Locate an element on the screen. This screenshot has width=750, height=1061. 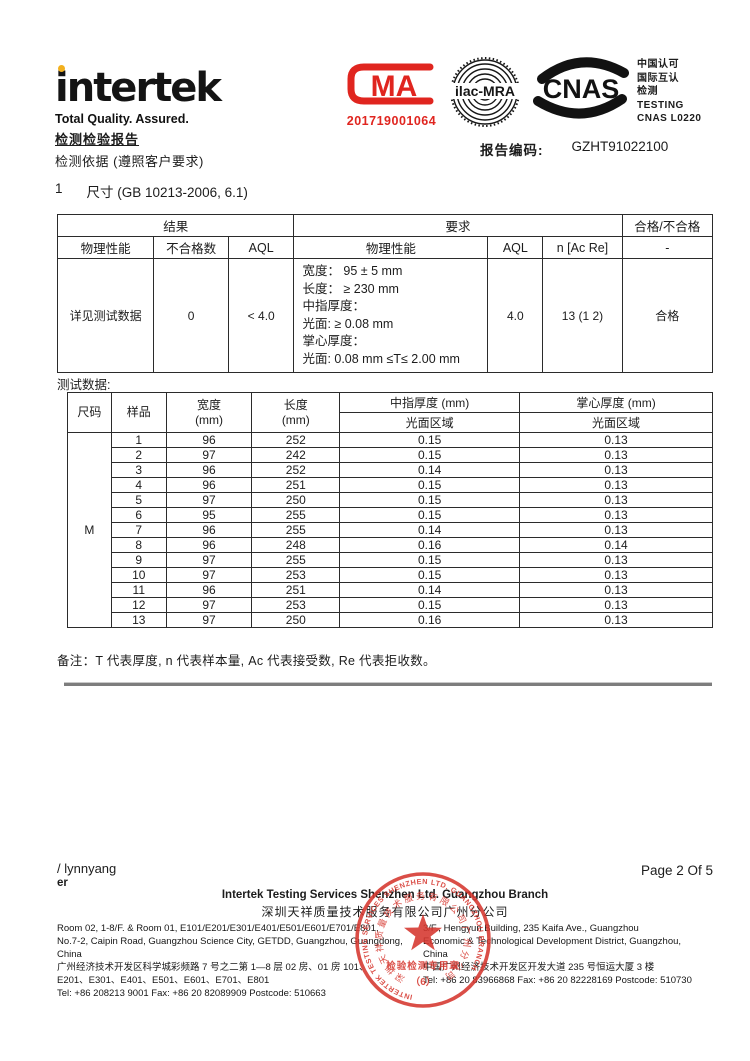
col-header: n [Ac Re] is located at coordinates (582, 247).